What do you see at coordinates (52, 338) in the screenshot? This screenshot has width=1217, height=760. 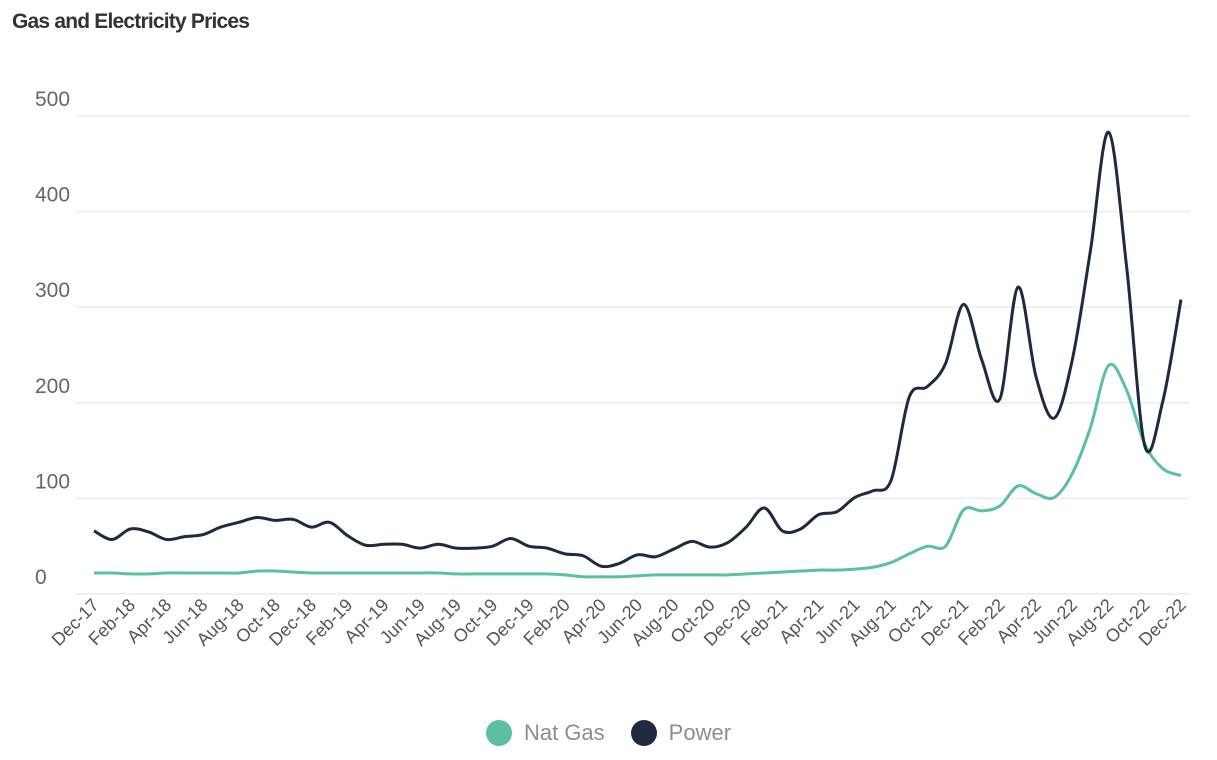 I see `y-axis-labels: 0 100 200 300 400 500` at bounding box center [52, 338].